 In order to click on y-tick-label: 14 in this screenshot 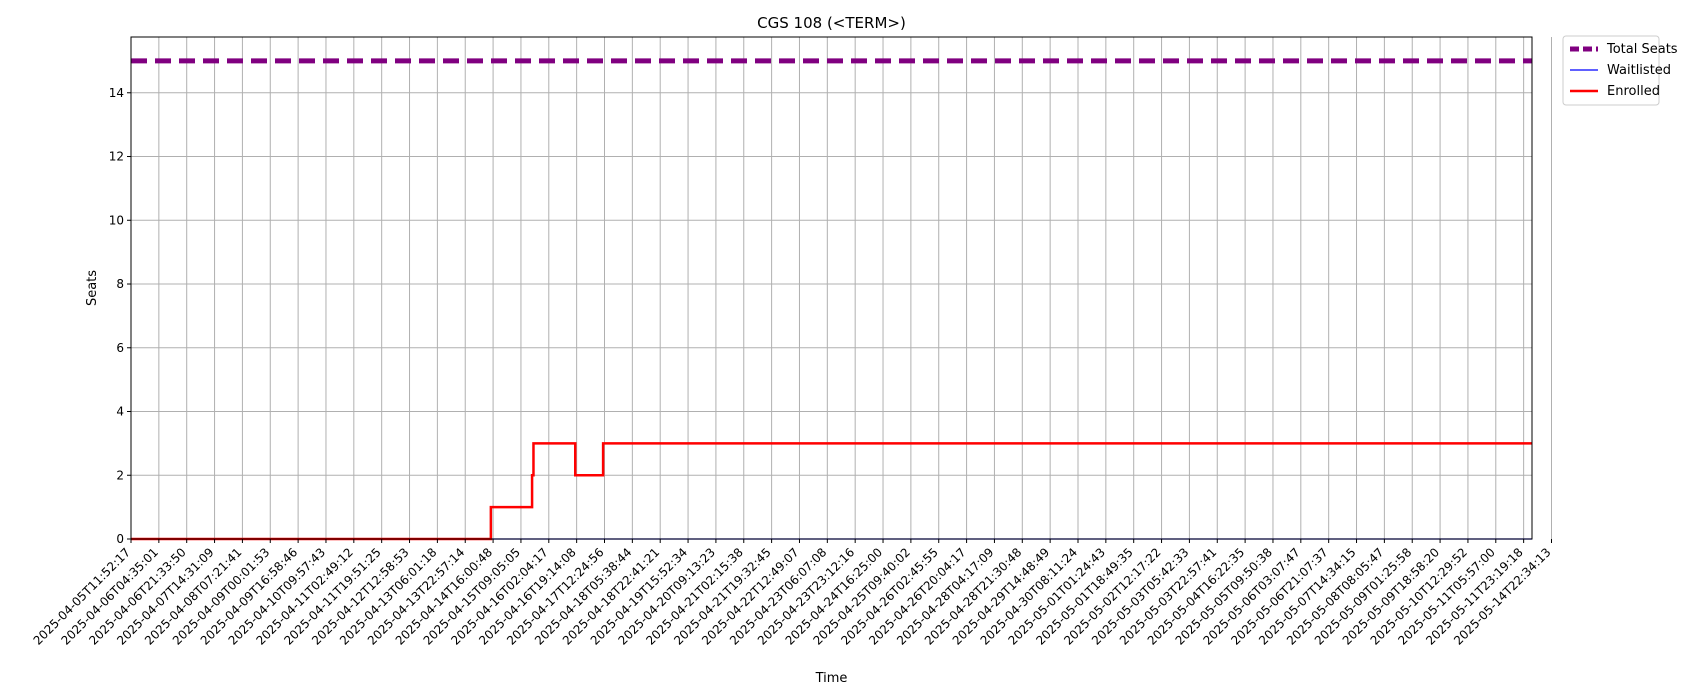, I will do `click(116, 93)`.